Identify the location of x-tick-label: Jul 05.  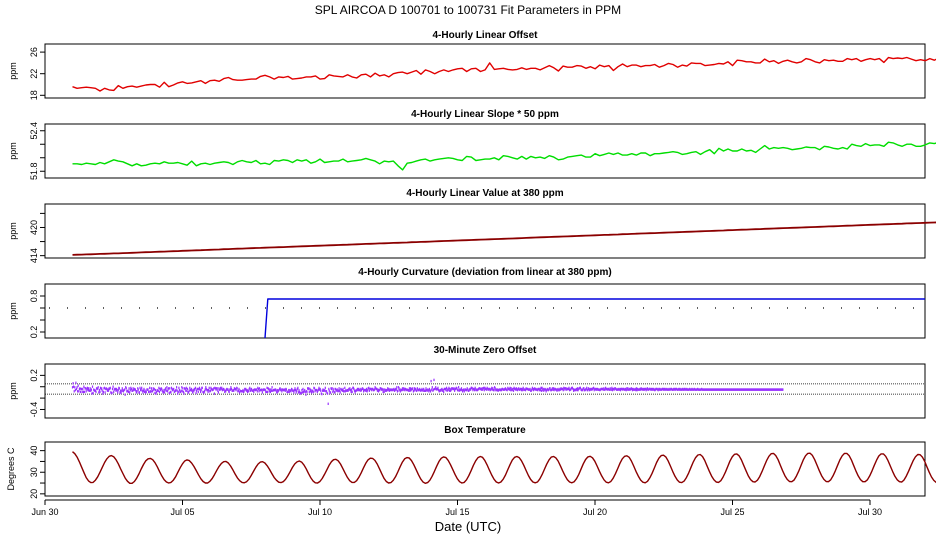
(182, 512).